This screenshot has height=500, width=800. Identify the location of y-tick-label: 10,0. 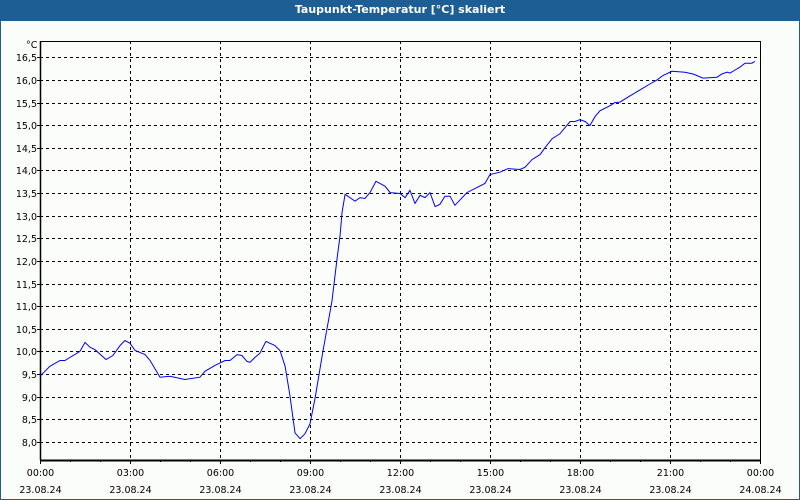
(26, 352).